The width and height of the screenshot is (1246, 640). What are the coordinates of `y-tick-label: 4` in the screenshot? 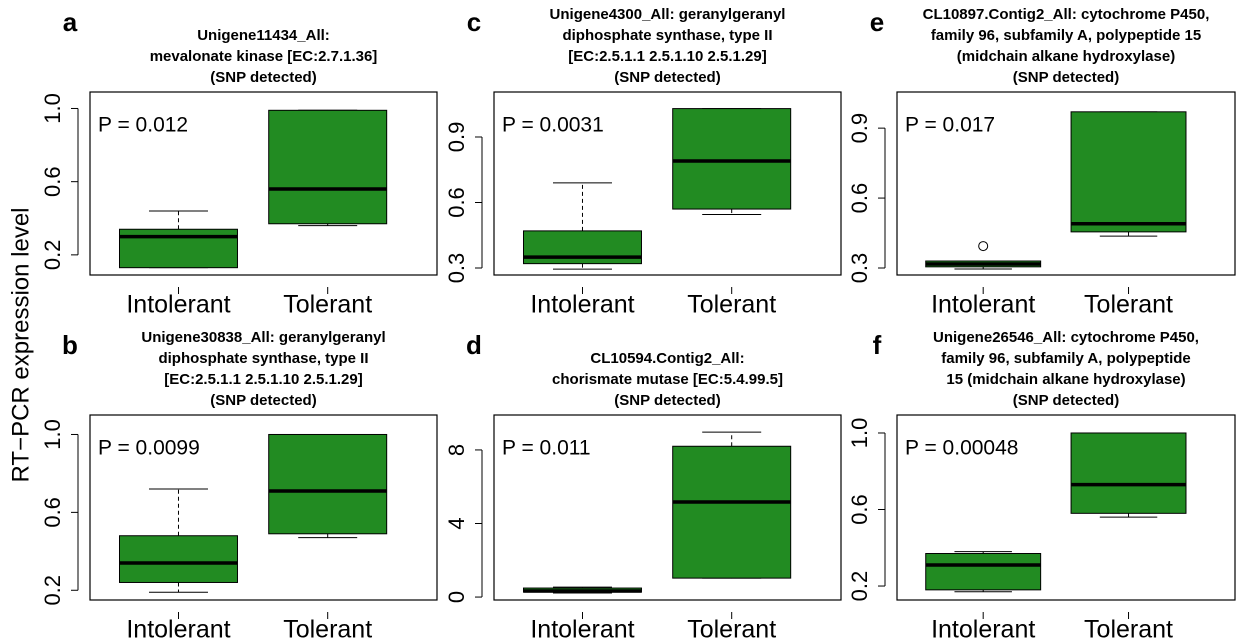 It's located at (456, 523).